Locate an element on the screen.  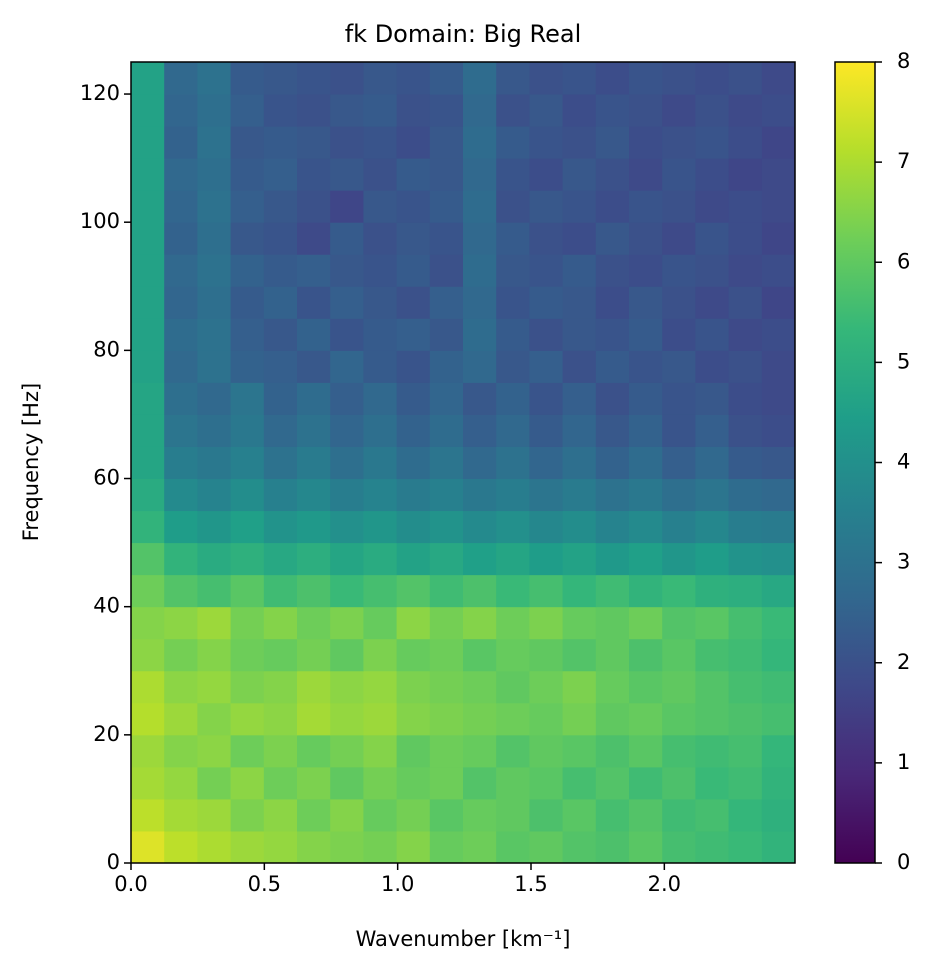
x-tick-label: 0.5 is located at coordinates (264, 884).